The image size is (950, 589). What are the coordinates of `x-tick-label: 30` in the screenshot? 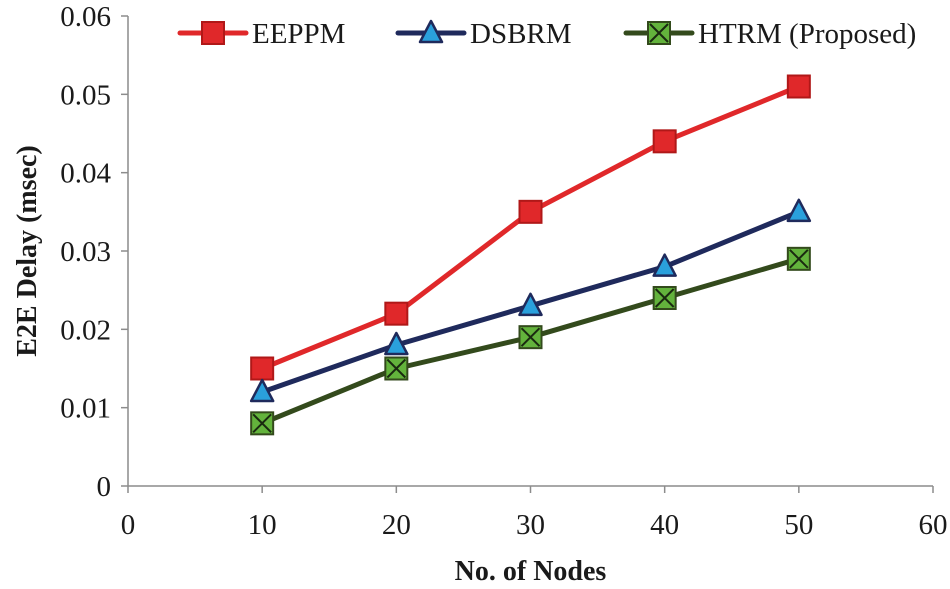 It's located at (530, 525).